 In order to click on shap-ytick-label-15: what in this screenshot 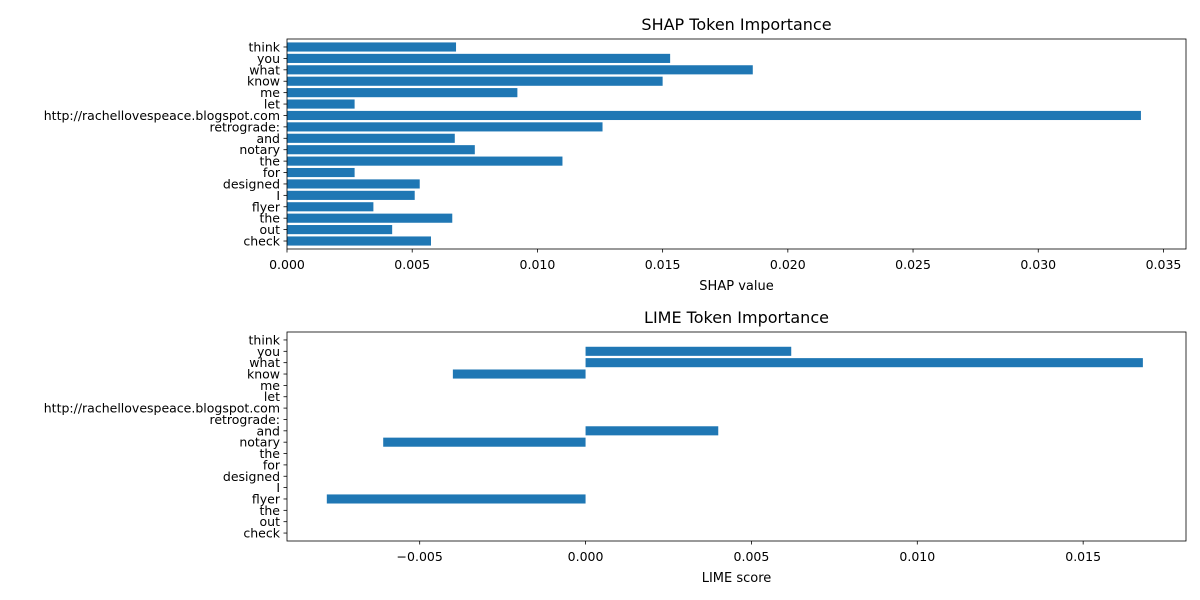, I will do `click(264, 69)`.